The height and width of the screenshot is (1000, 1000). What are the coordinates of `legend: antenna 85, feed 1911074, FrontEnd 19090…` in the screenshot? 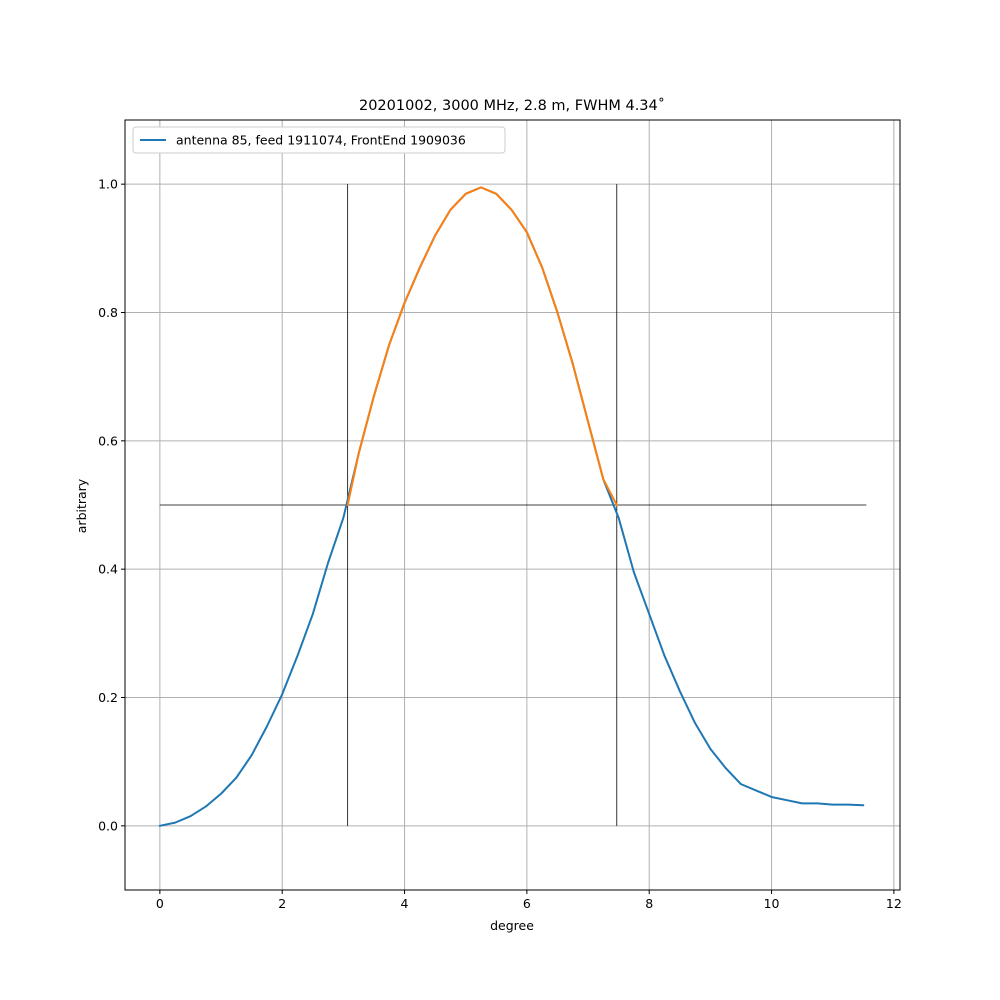 It's located at (319, 140).